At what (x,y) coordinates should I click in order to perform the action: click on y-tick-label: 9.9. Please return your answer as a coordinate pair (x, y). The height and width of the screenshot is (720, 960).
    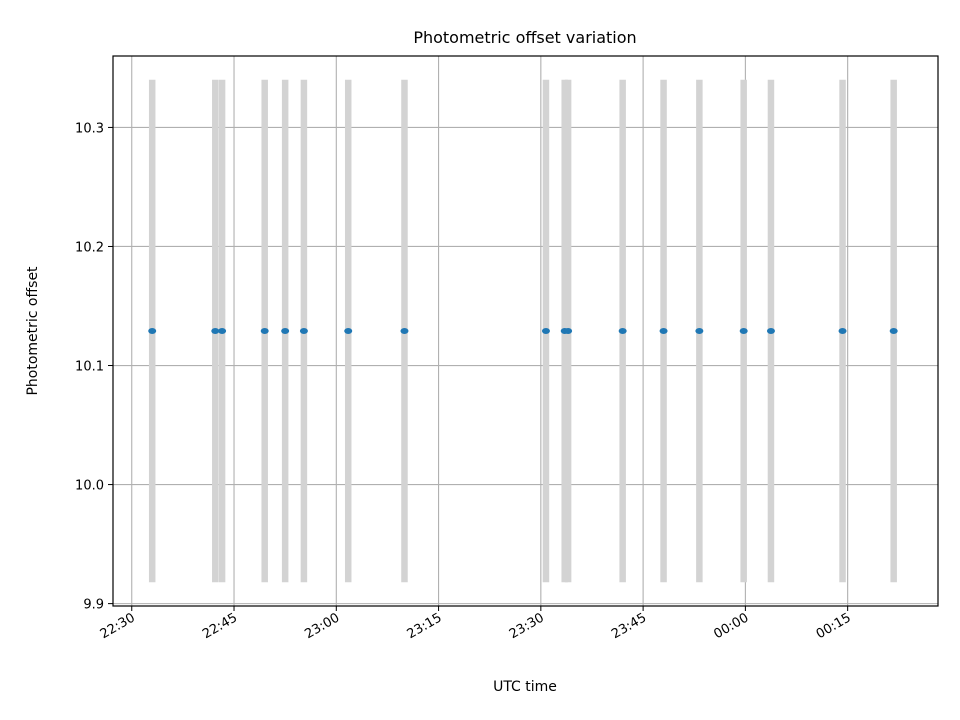
    Looking at the image, I should click on (93, 605).